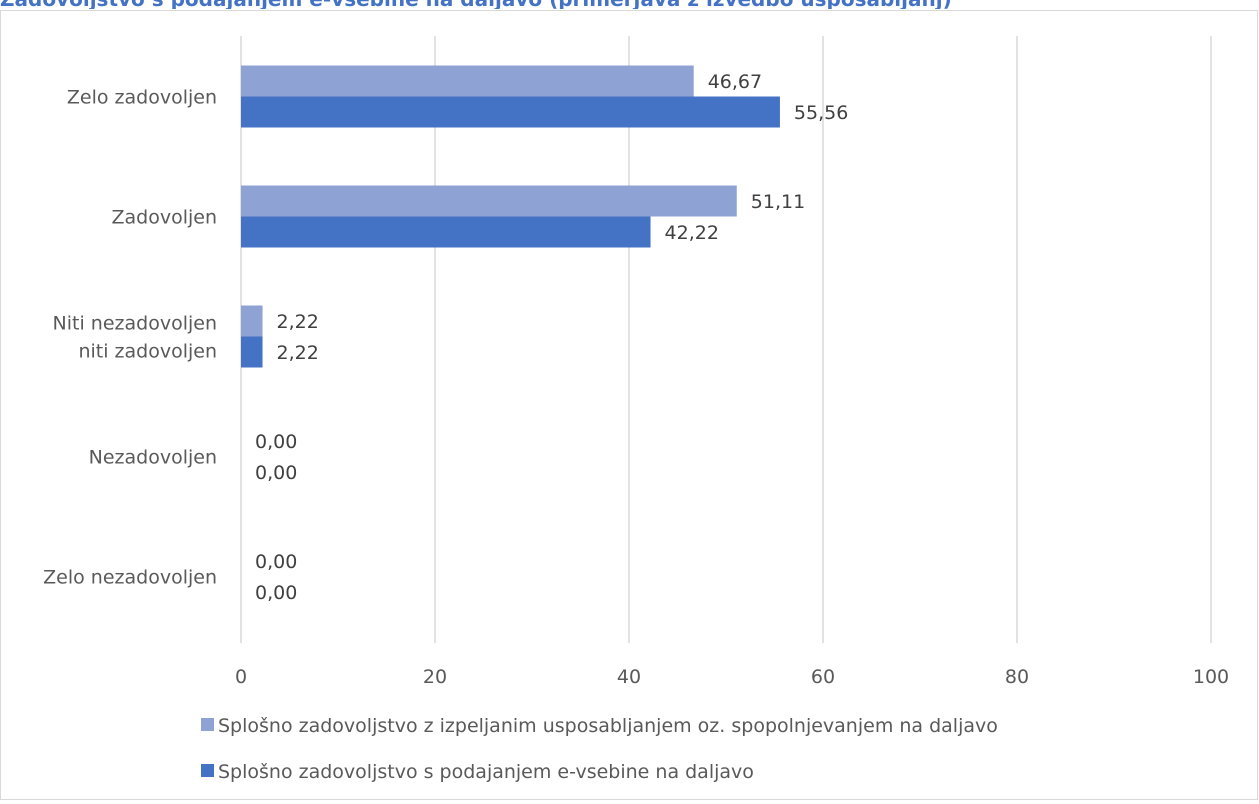 The width and height of the screenshot is (1259, 804). What do you see at coordinates (435, 677) in the screenshot?
I see `x-tick-label: 20` at bounding box center [435, 677].